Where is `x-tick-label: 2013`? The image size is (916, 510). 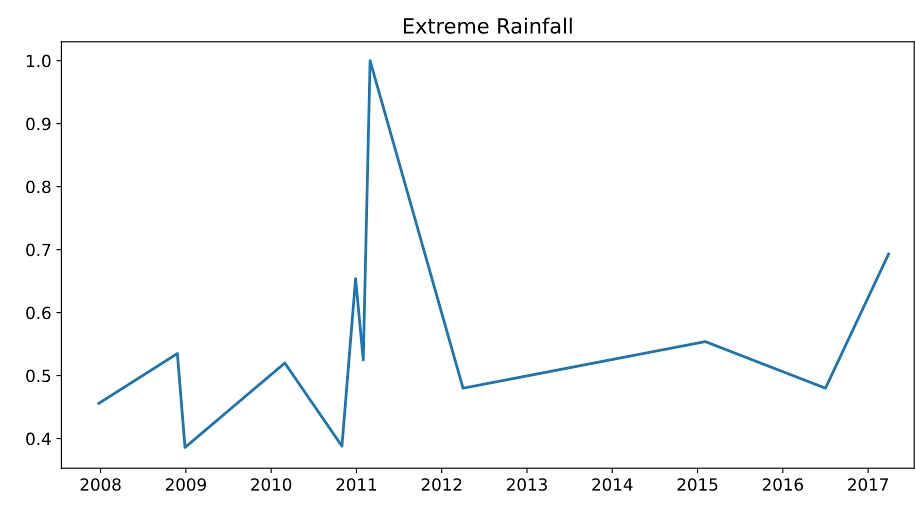
x-tick-label: 2013 is located at coordinates (527, 484).